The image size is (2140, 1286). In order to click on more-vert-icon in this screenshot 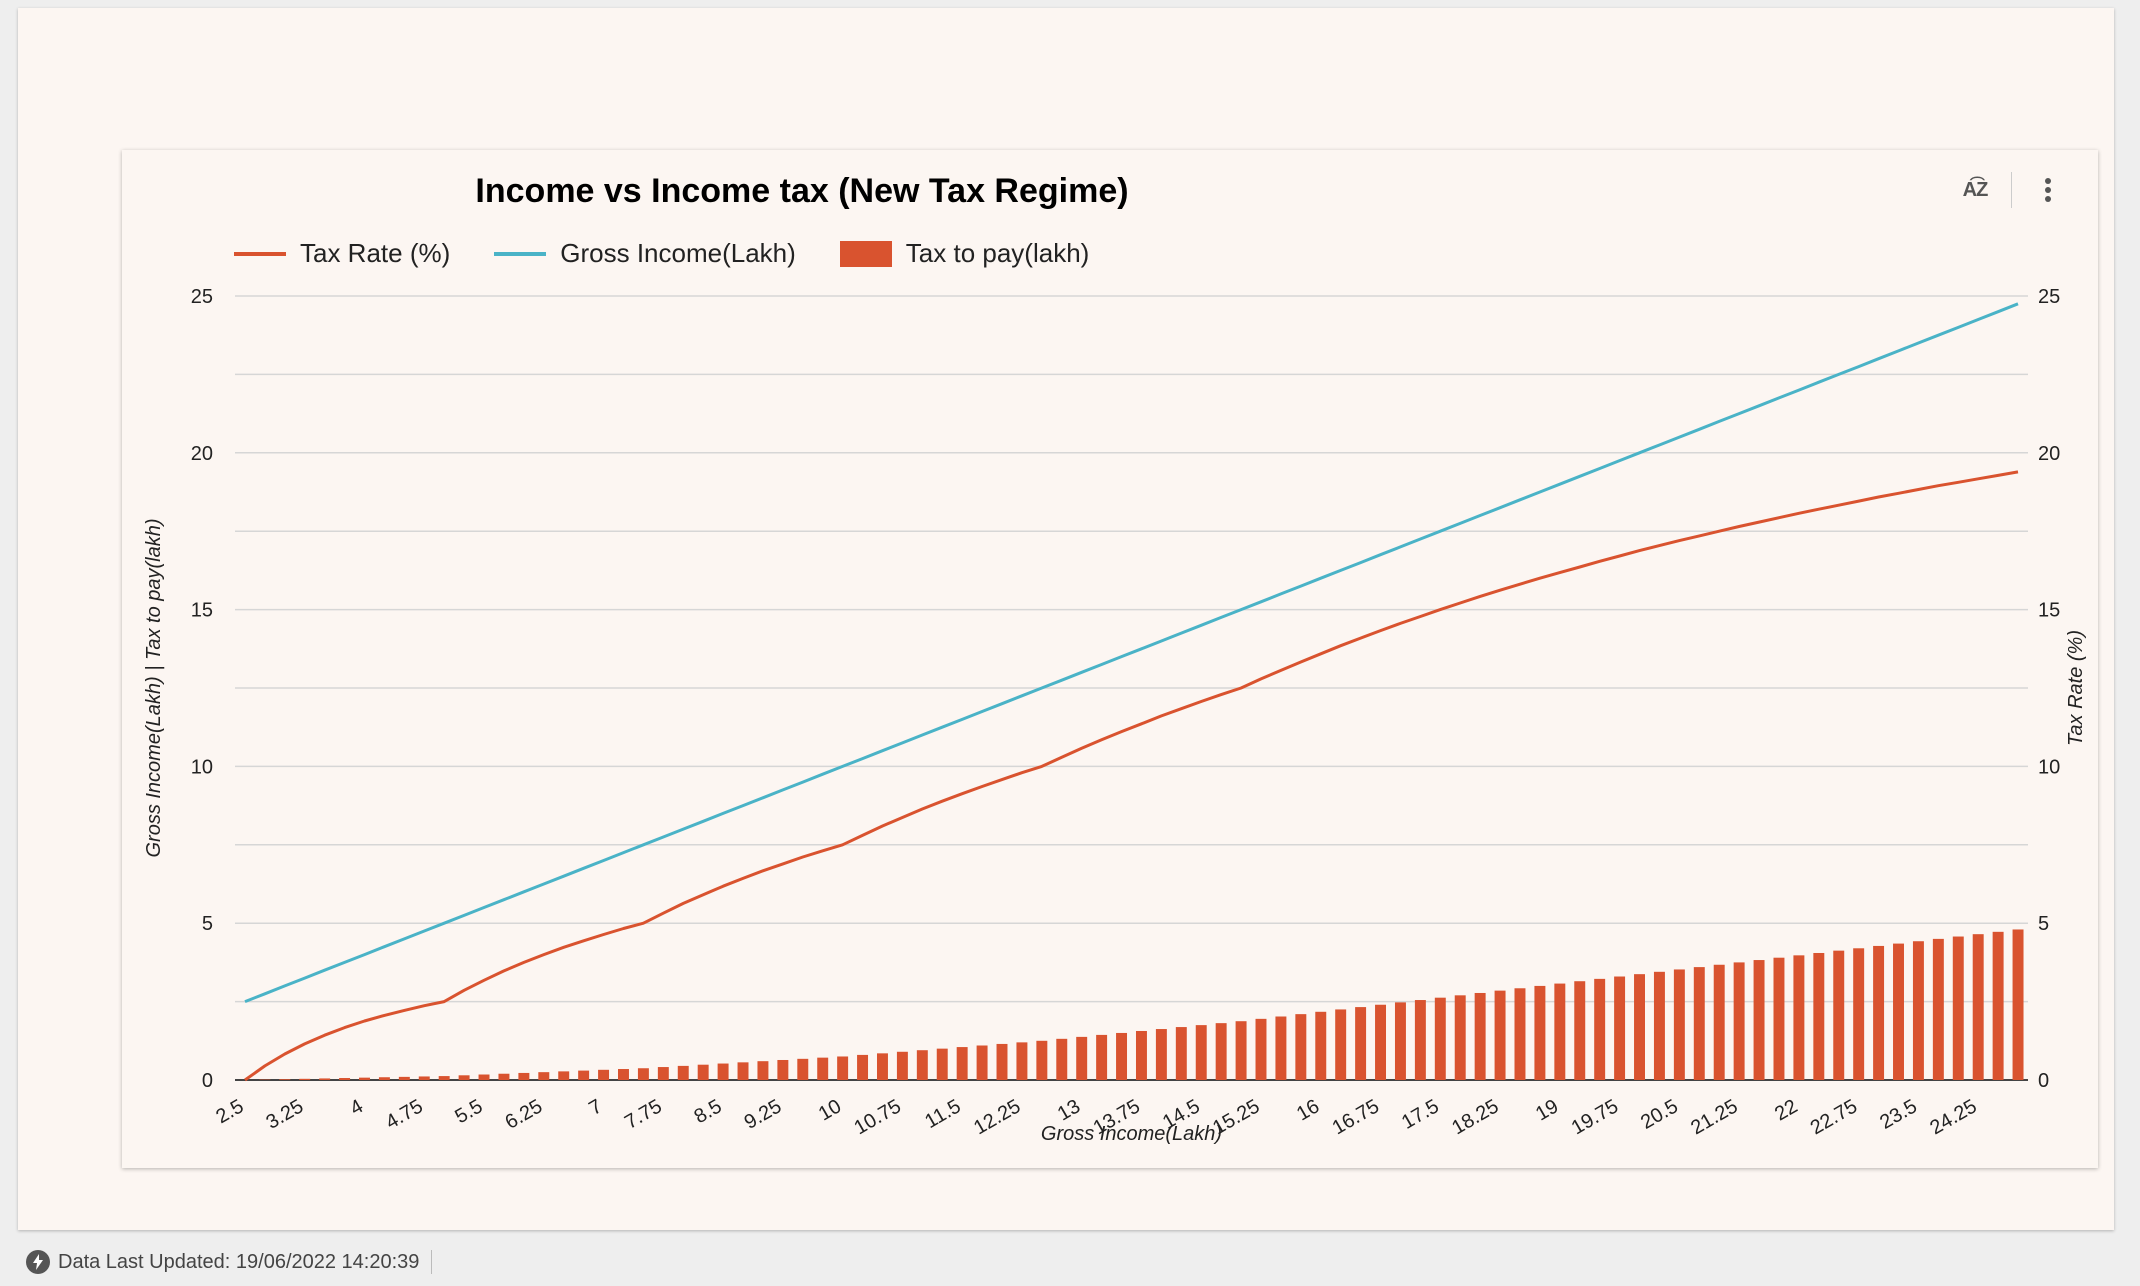, I will do `click(2048, 190)`.